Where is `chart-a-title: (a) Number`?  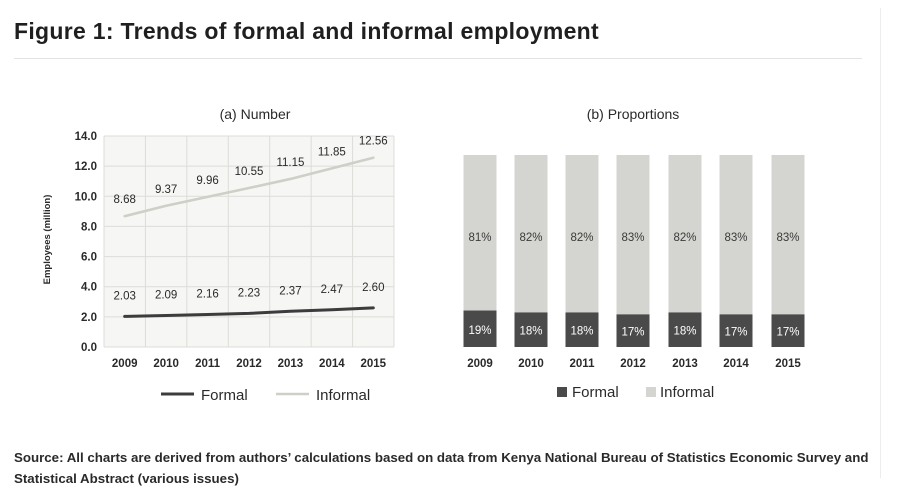 chart-a-title: (a) Number is located at coordinates (255, 114).